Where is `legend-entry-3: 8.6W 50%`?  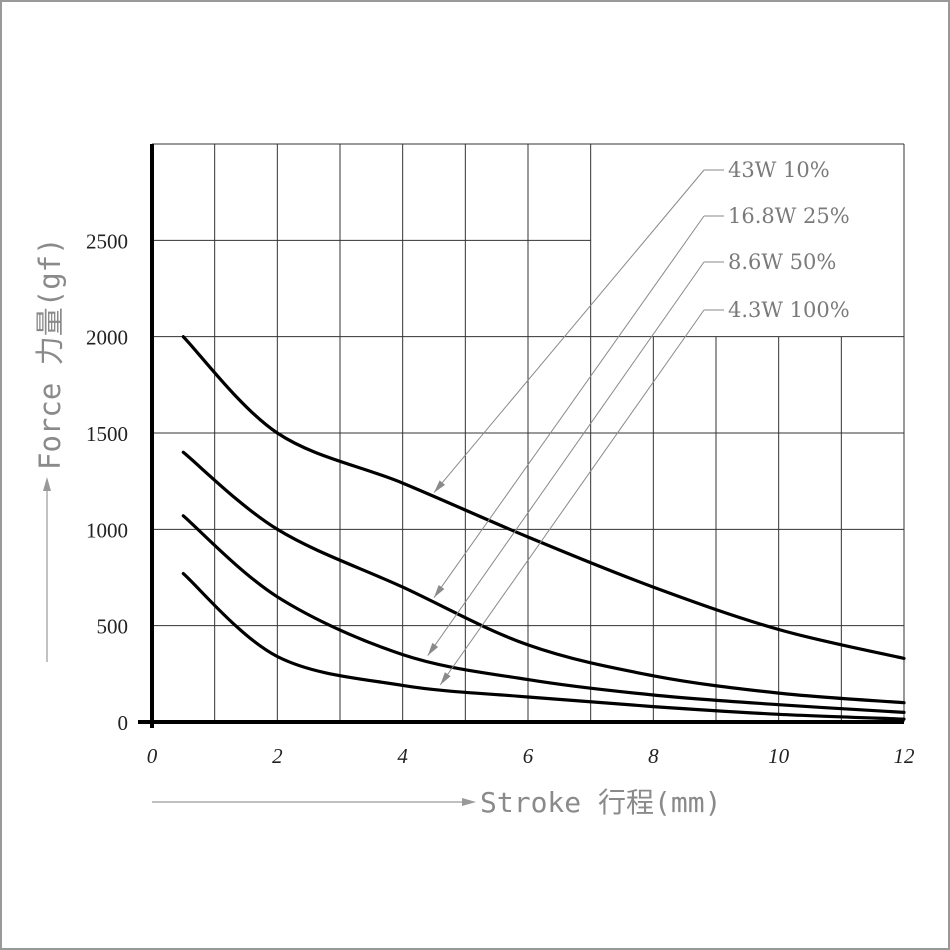
legend-entry-3: 8.6W 50% is located at coordinates (782, 262).